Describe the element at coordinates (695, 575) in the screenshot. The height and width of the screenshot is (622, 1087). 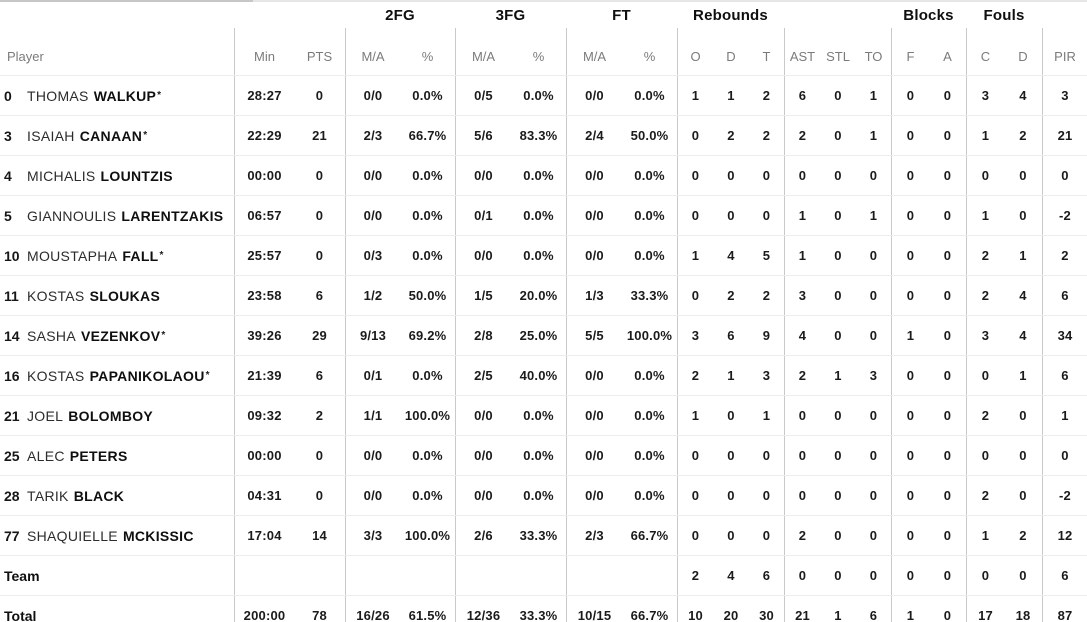
I see `stat-ro: 2` at that location.